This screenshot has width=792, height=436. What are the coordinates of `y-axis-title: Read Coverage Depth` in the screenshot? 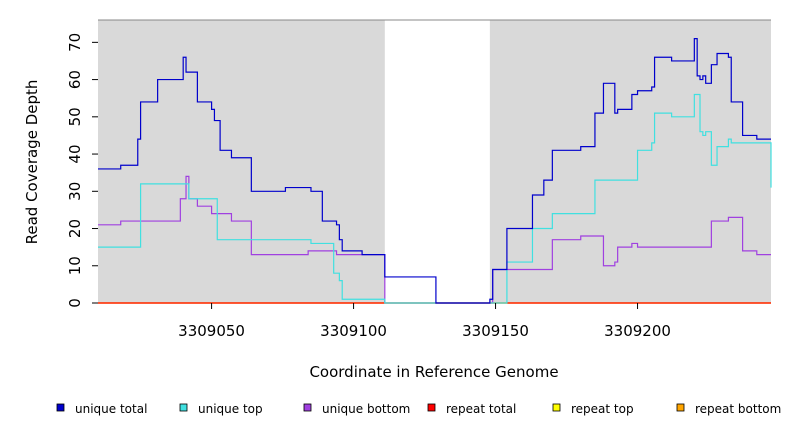 It's located at (32, 162).